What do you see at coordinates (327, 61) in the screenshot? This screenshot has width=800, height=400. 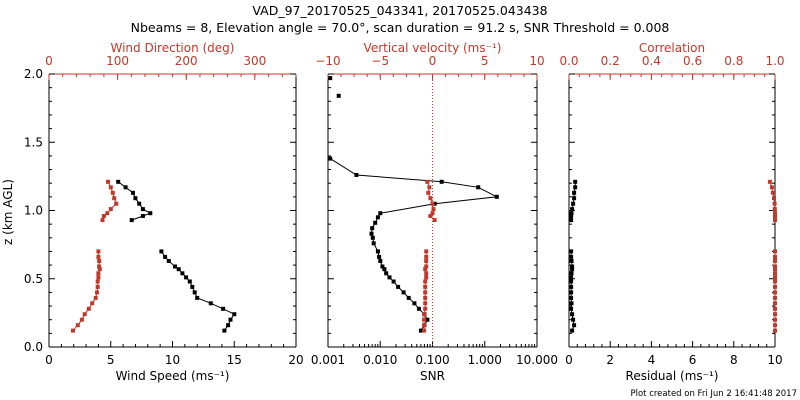 I see `top-tick-label: −10` at bounding box center [327, 61].